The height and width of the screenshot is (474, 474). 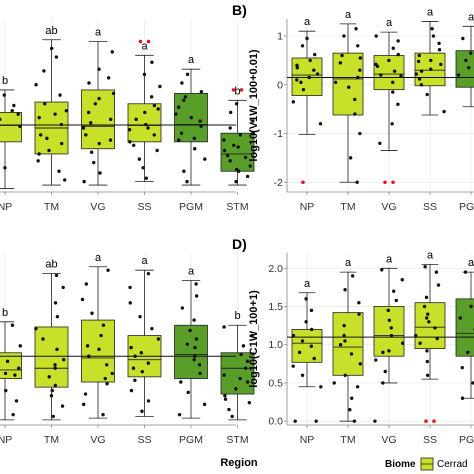 What do you see at coordinates (280, 85) in the screenshot?
I see `y-tick-label: 0` at bounding box center [280, 85].